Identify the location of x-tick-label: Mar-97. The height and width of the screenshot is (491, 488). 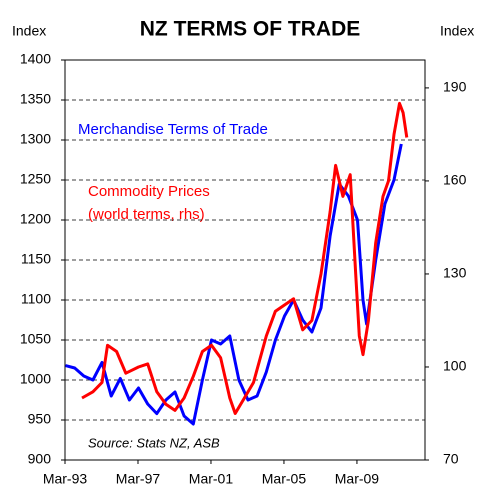
(138, 479).